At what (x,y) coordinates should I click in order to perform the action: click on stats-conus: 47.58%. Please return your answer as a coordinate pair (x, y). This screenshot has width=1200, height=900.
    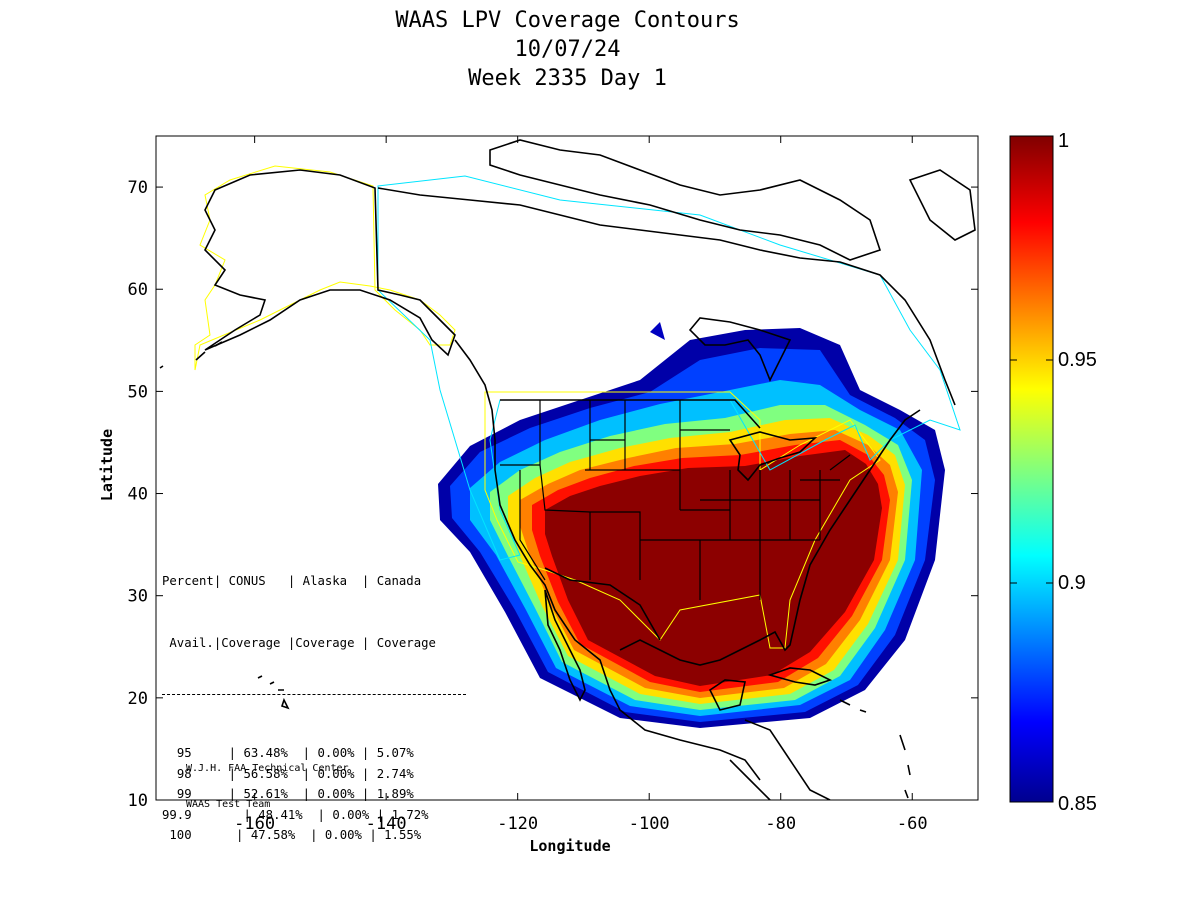
    Looking at the image, I should click on (273, 835).